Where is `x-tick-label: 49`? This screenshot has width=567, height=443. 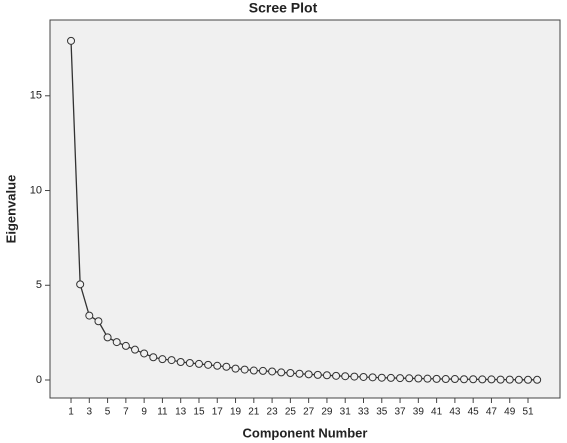
x-tick-label: 49 is located at coordinates (510, 412).